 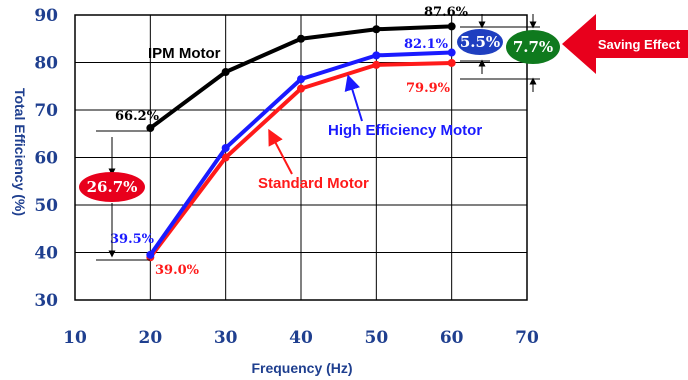 I want to click on label-ipm-motor: IPM Motor, so click(x=184, y=53).